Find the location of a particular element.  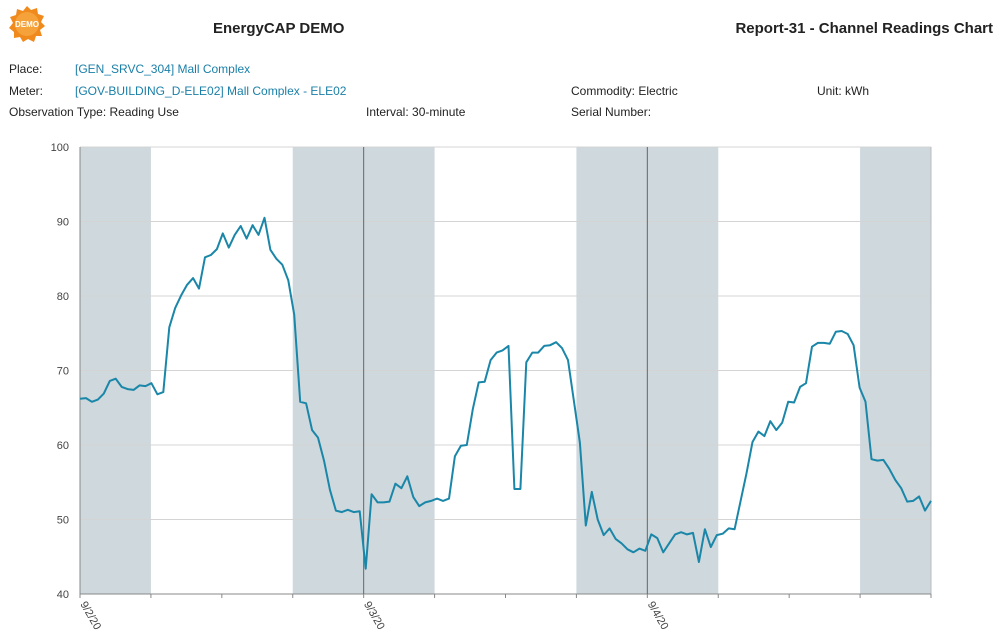

observation-type-text: Observation Type: Reading Use is located at coordinates (94, 112).